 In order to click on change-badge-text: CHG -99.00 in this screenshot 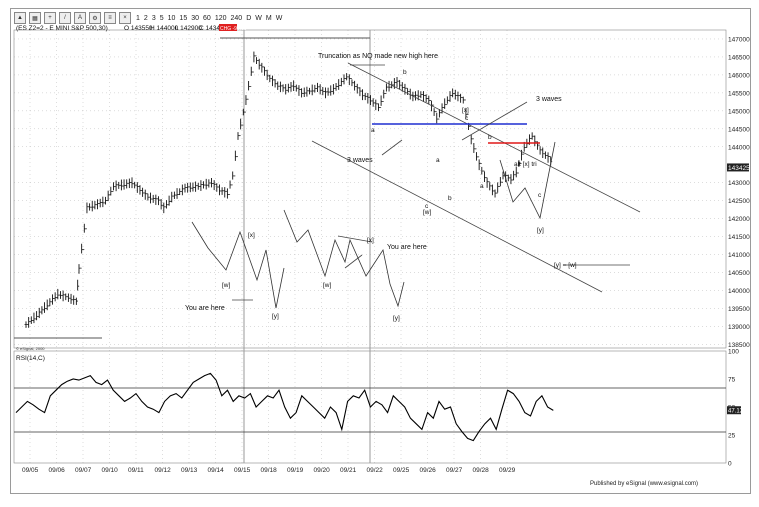, I will do `click(233, 29)`.